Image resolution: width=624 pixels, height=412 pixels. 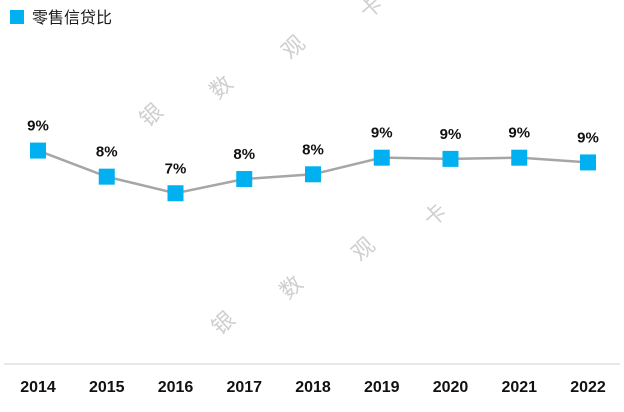 I want to click on x-tick-label: 2015, so click(x=107, y=387).